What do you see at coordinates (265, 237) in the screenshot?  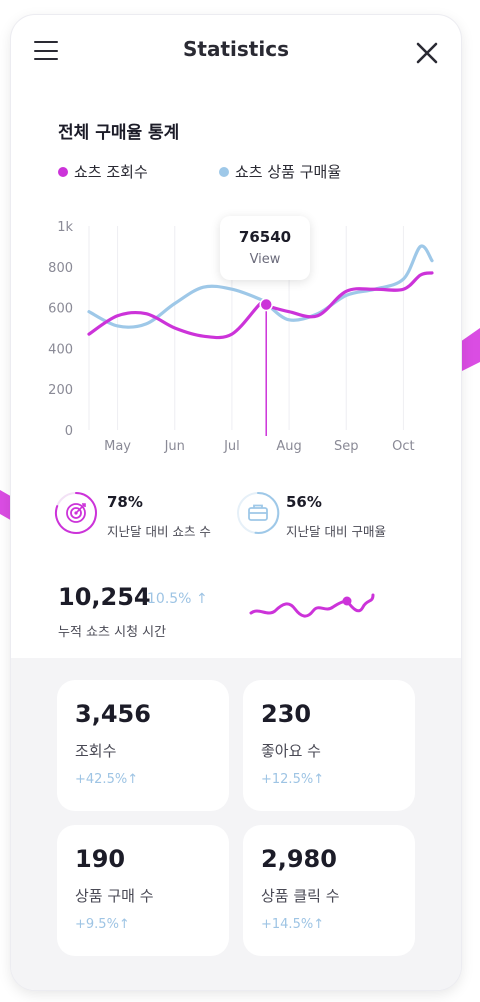 I see `tooltip-value: 76540` at bounding box center [265, 237].